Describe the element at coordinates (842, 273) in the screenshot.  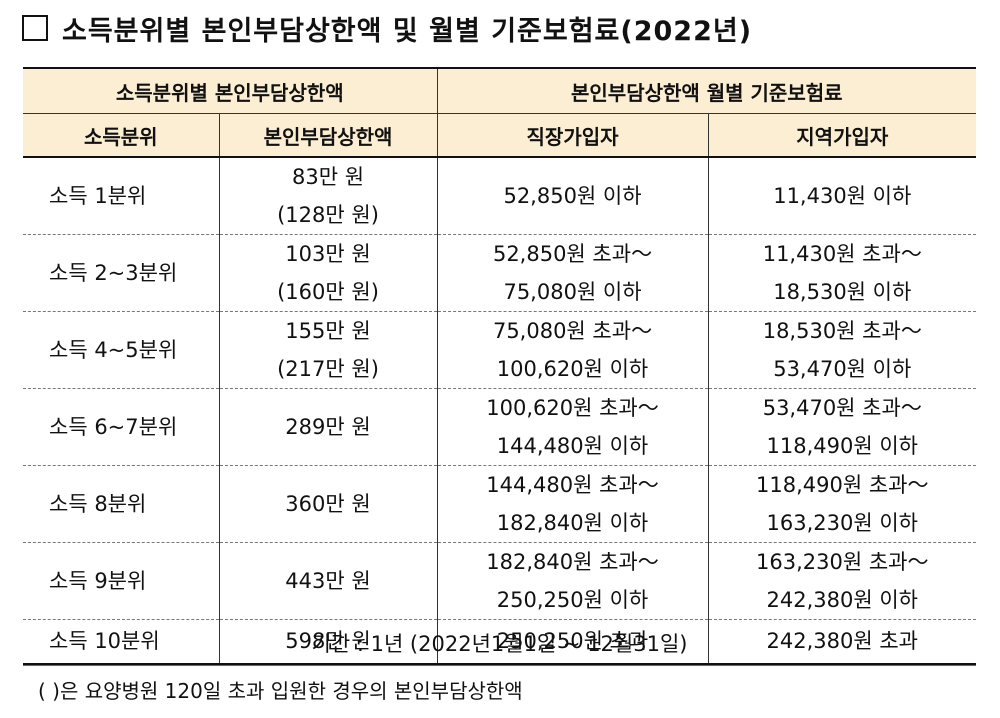
I see `regional-cell: 11,430원 초과～ 18,530원 이하` at that location.